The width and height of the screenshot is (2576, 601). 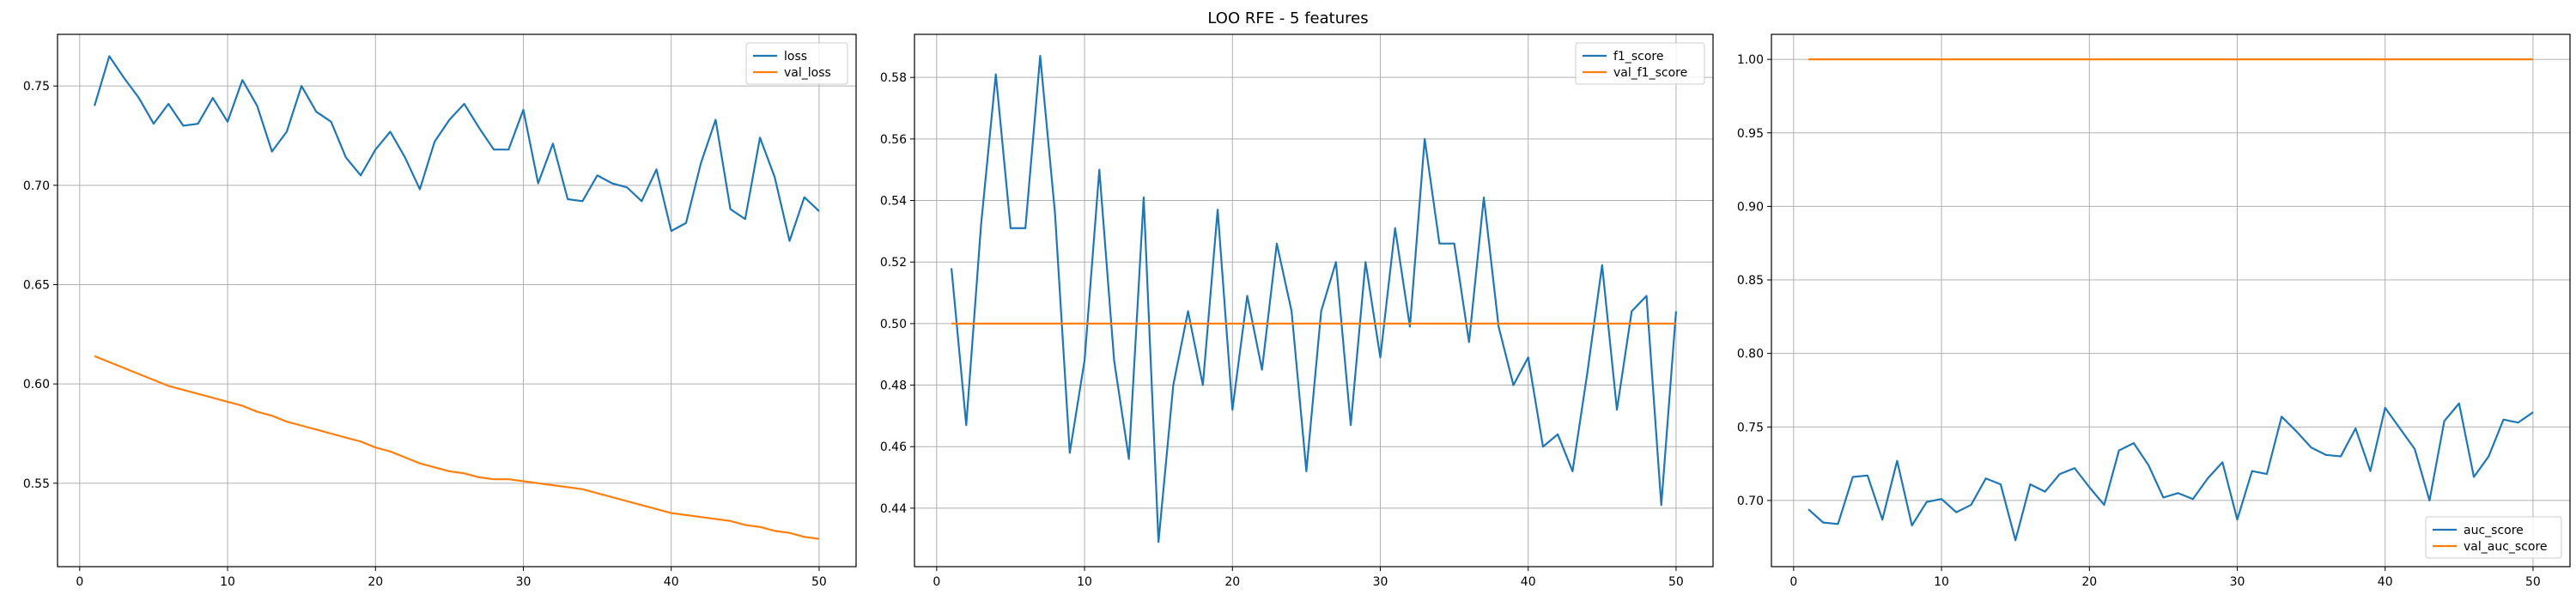 What do you see at coordinates (2170, 472) in the screenshot?
I see `series-line-auc-score` at bounding box center [2170, 472].